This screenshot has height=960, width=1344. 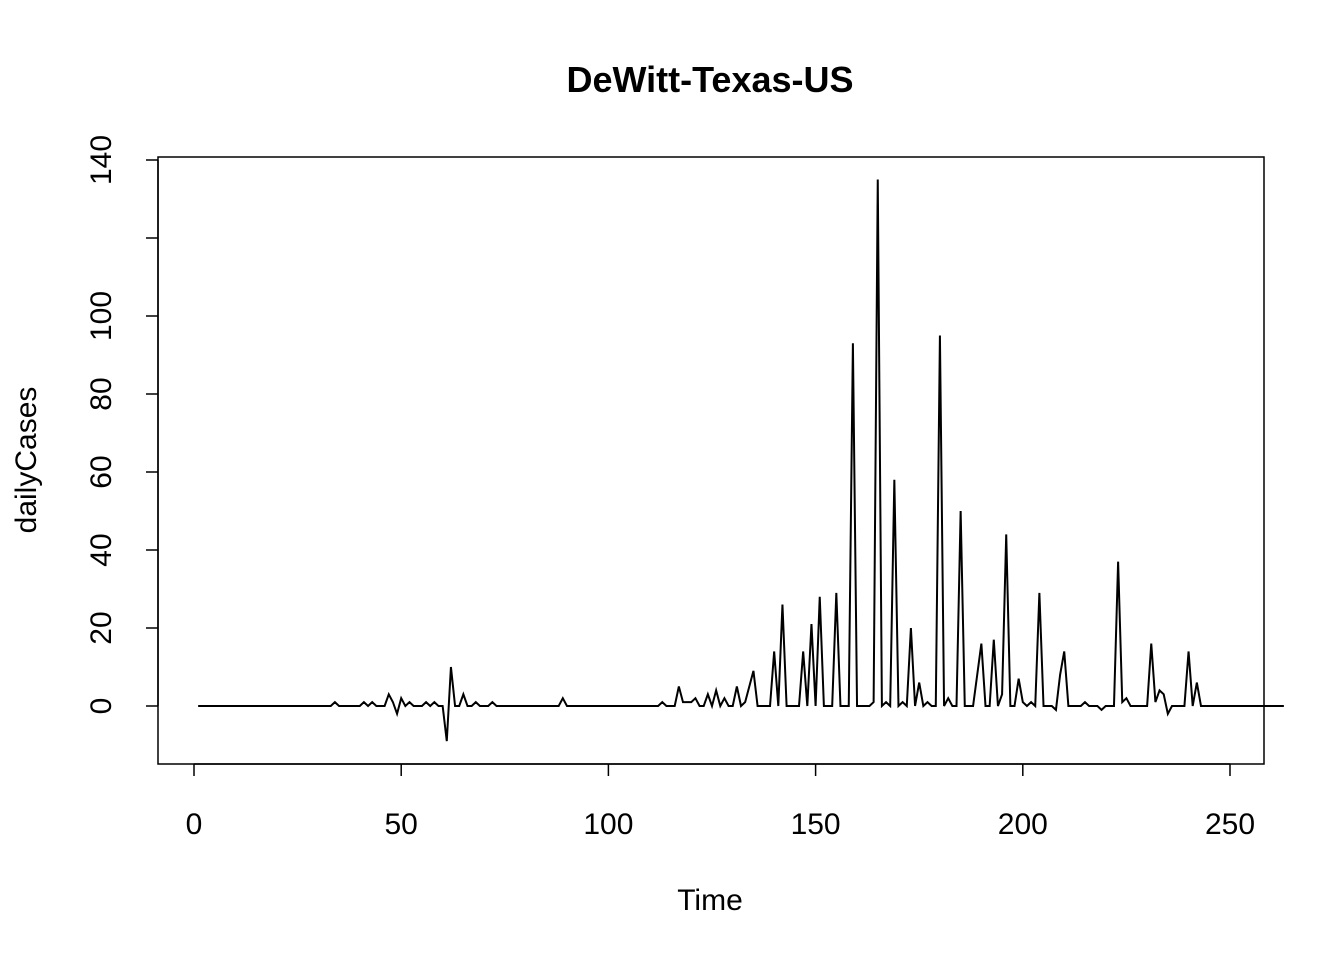 I want to click on y-tick-label: 60, so click(x=101, y=471).